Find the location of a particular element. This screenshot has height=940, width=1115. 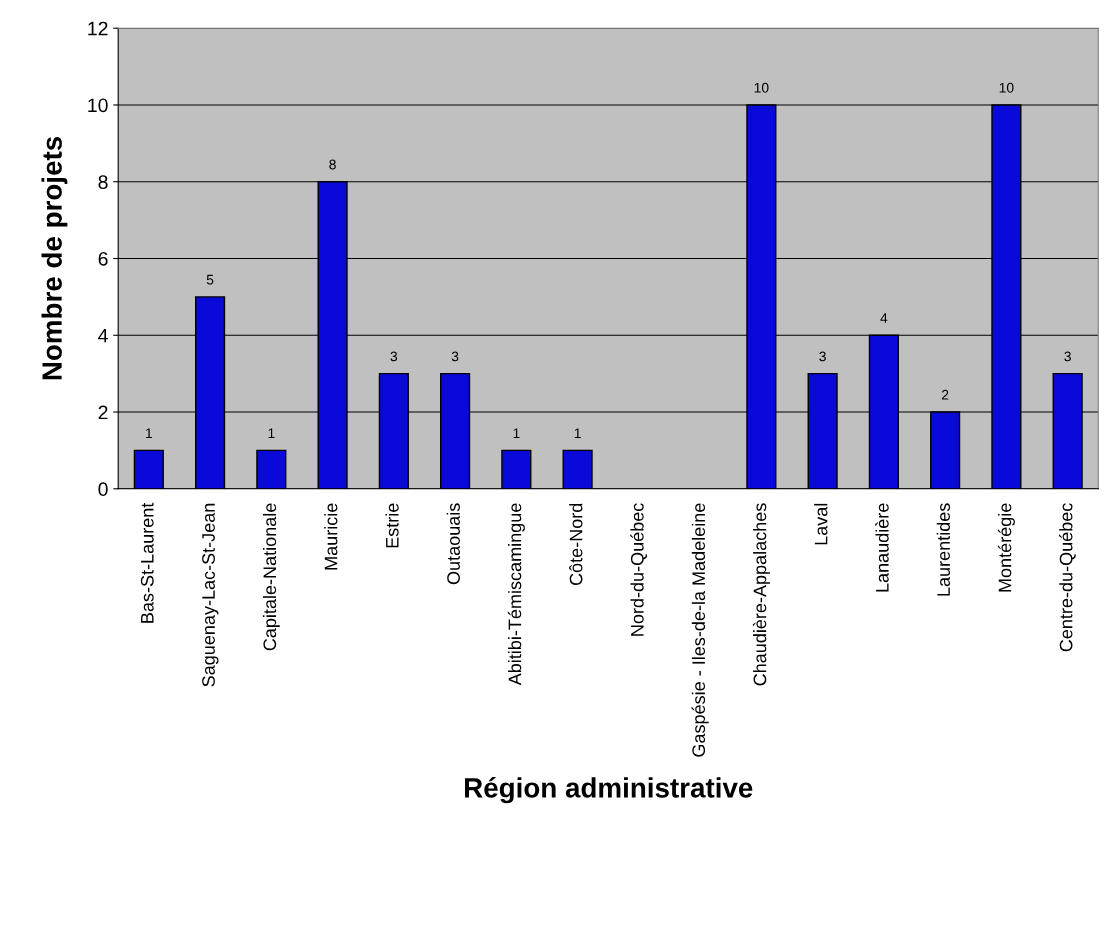

data-label: 5 is located at coordinates (210, 279).